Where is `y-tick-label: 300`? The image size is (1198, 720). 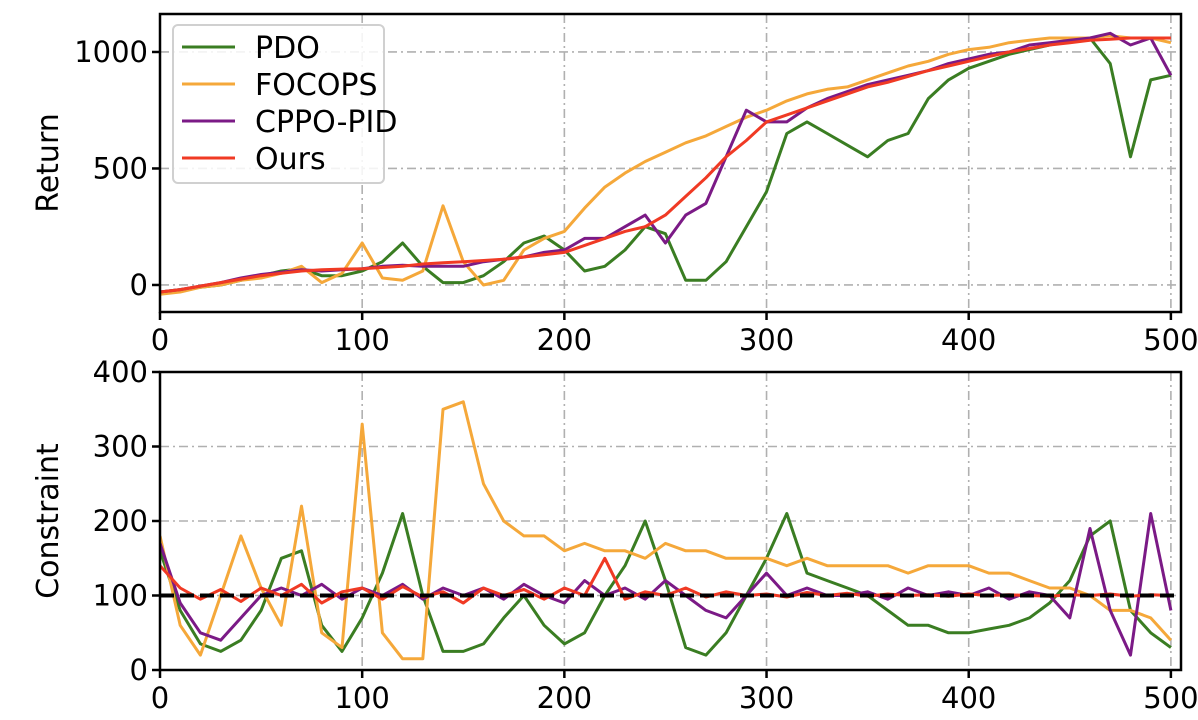
y-tick-label: 300 is located at coordinates (120, 447).